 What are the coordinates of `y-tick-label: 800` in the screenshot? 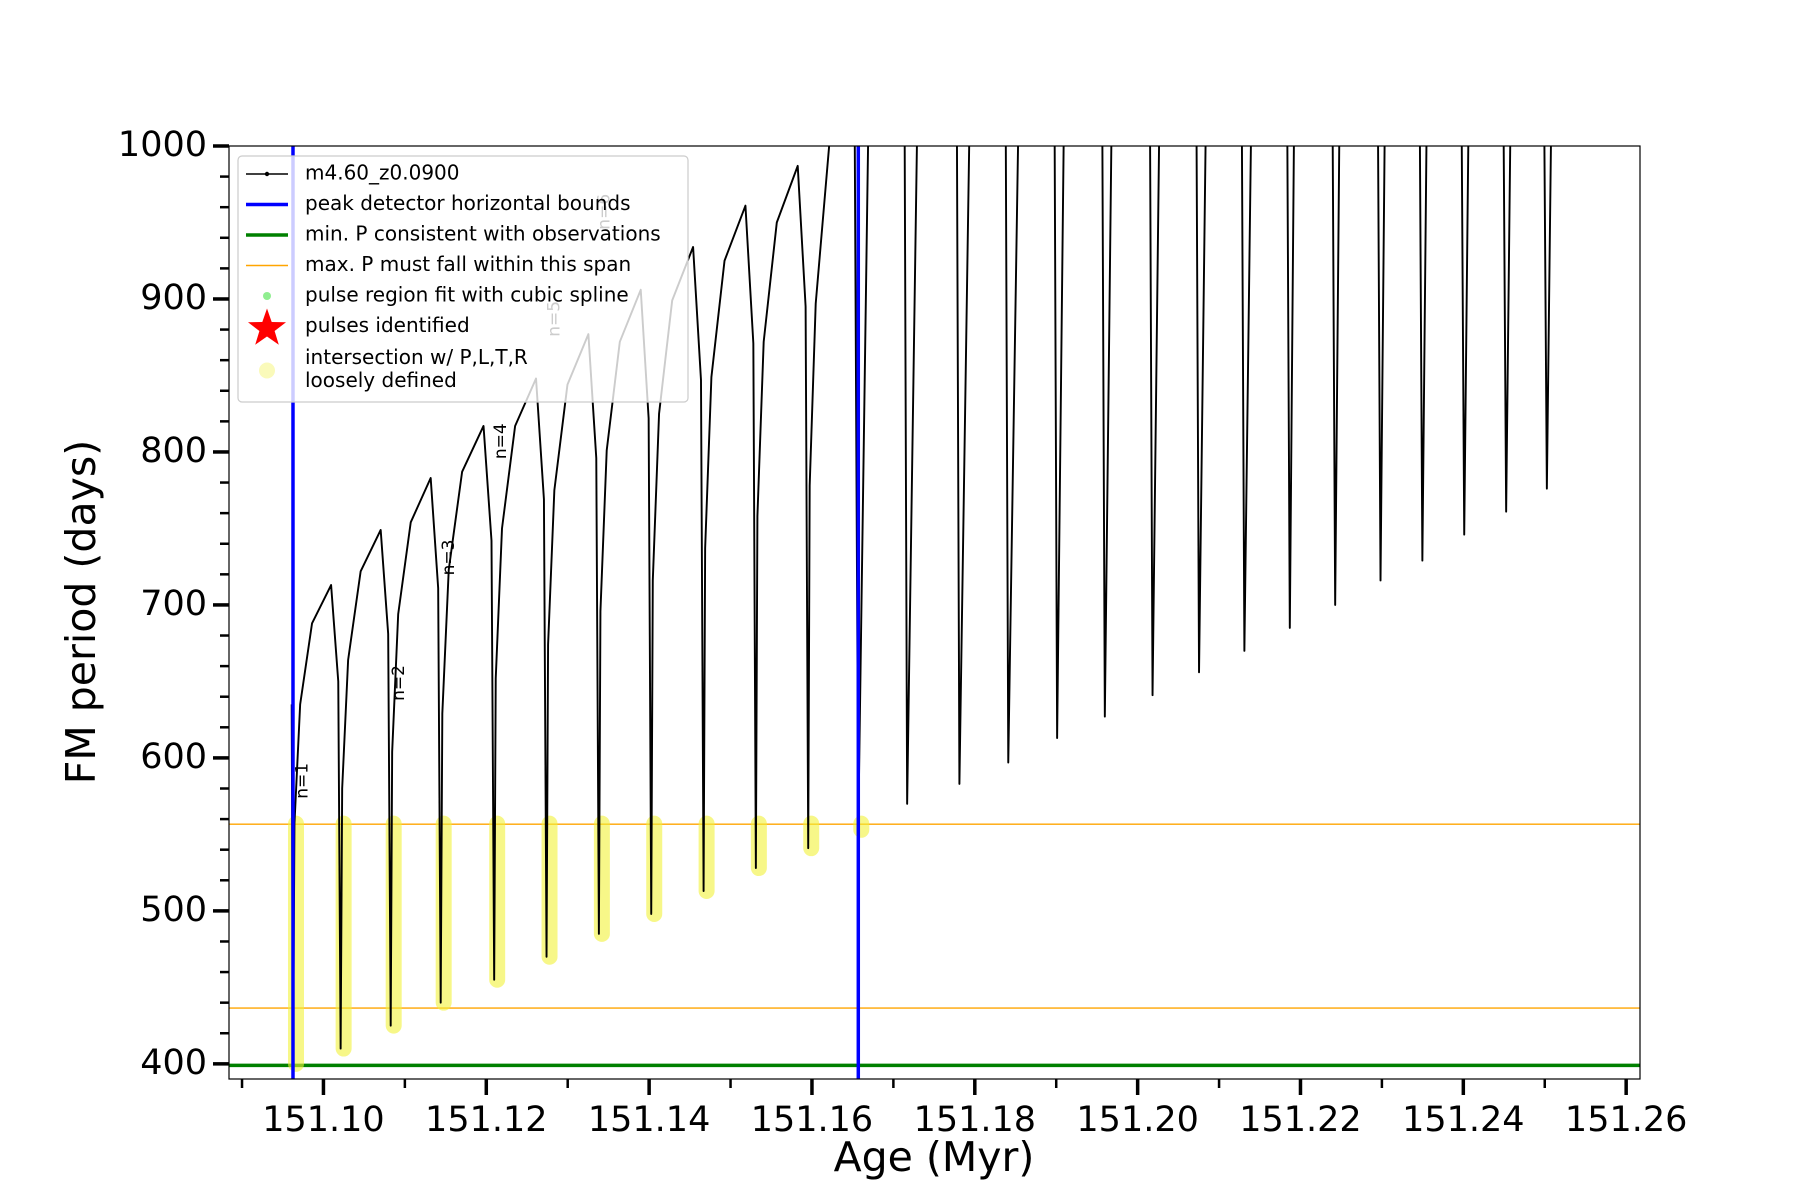 It's located at (173, 451).